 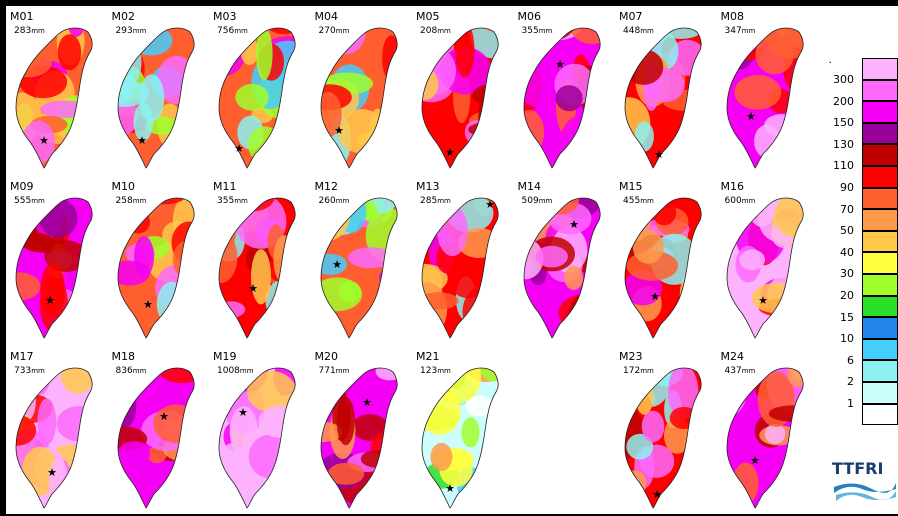 What do you see at coordinates (22, 31) in the screenshot?
I see `max-rainfall-value: 283` at bounding box center [22, 31].